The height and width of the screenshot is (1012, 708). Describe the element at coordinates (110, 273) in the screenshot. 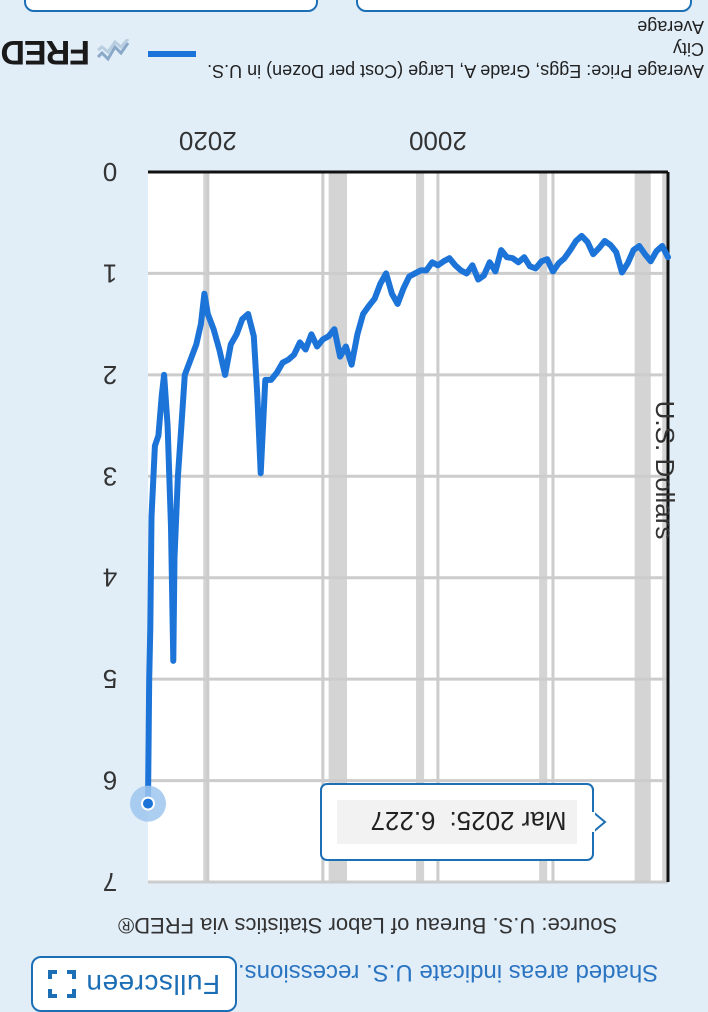

I see `y-tick-label: 1` at that location.